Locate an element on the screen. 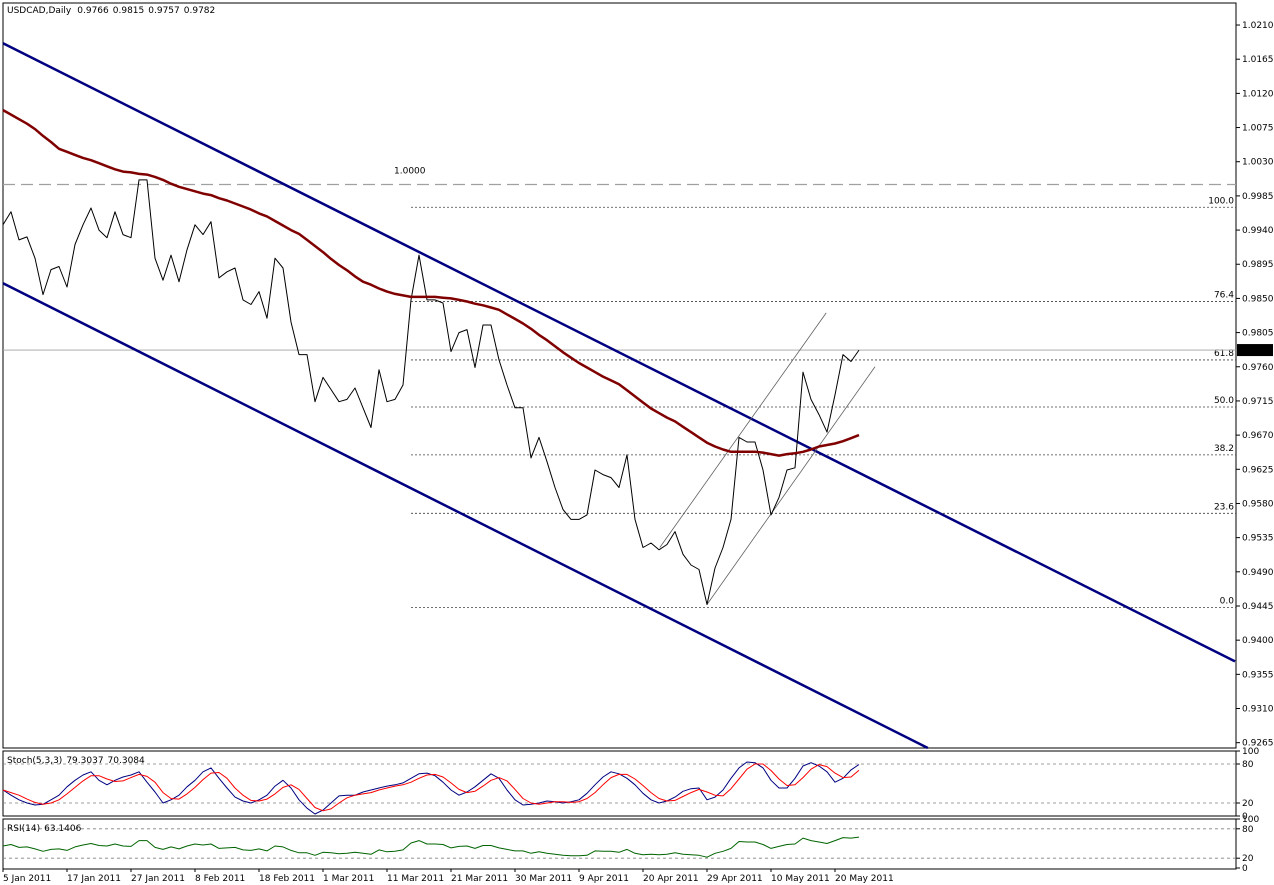 The image size is (1274, 885). reading: 63.1406 is located at coordinates (62, 829).